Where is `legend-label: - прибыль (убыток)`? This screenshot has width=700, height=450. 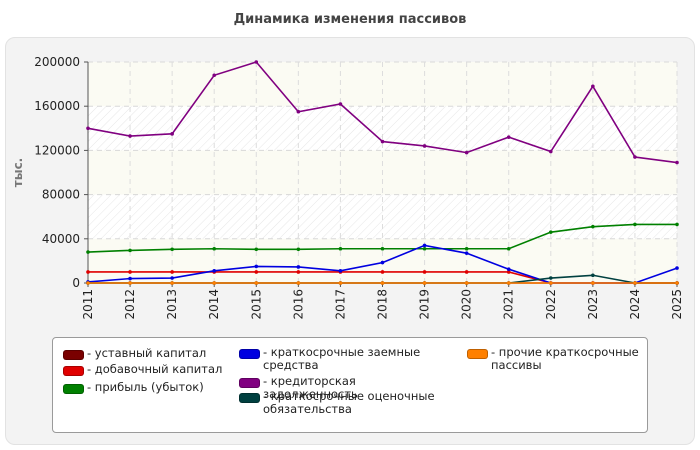 legend-label: - прибыль (убыток) is located at coordinates (145, 387).